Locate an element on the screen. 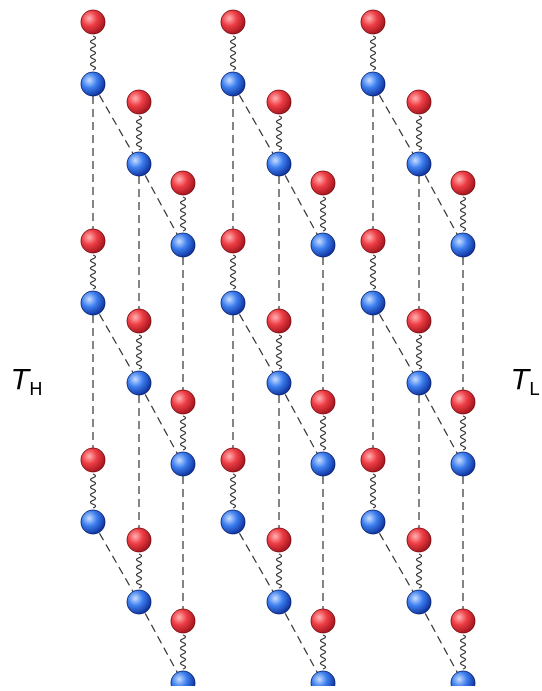 Image resolution: width=542 pixels, height=691 pixels. hot-reservoir-label: TH is located at coordinates (27, 381).